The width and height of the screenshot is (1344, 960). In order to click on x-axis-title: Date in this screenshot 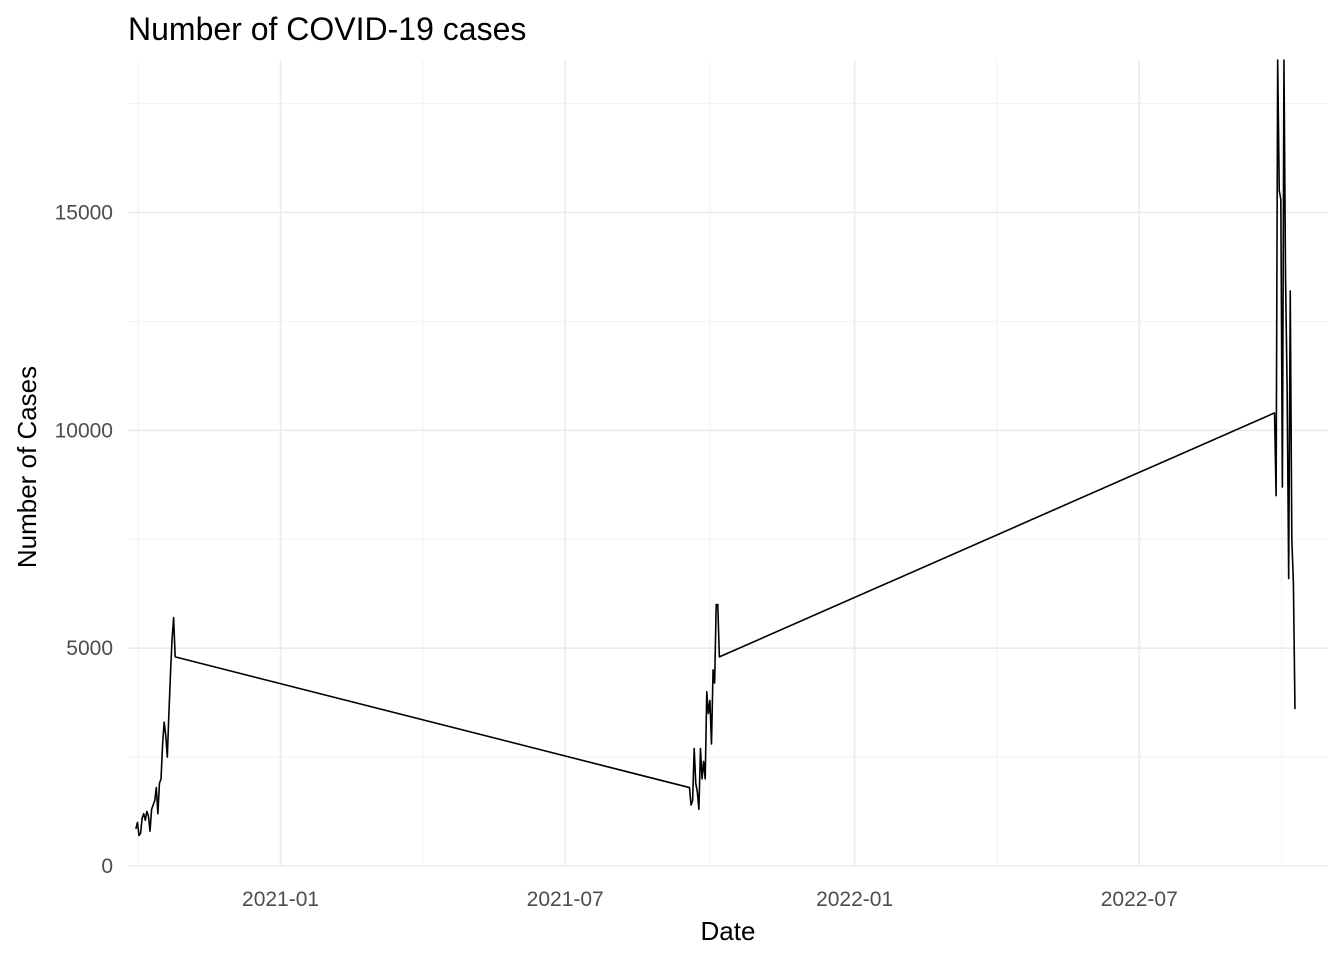, I will do `click(728, 931)`.